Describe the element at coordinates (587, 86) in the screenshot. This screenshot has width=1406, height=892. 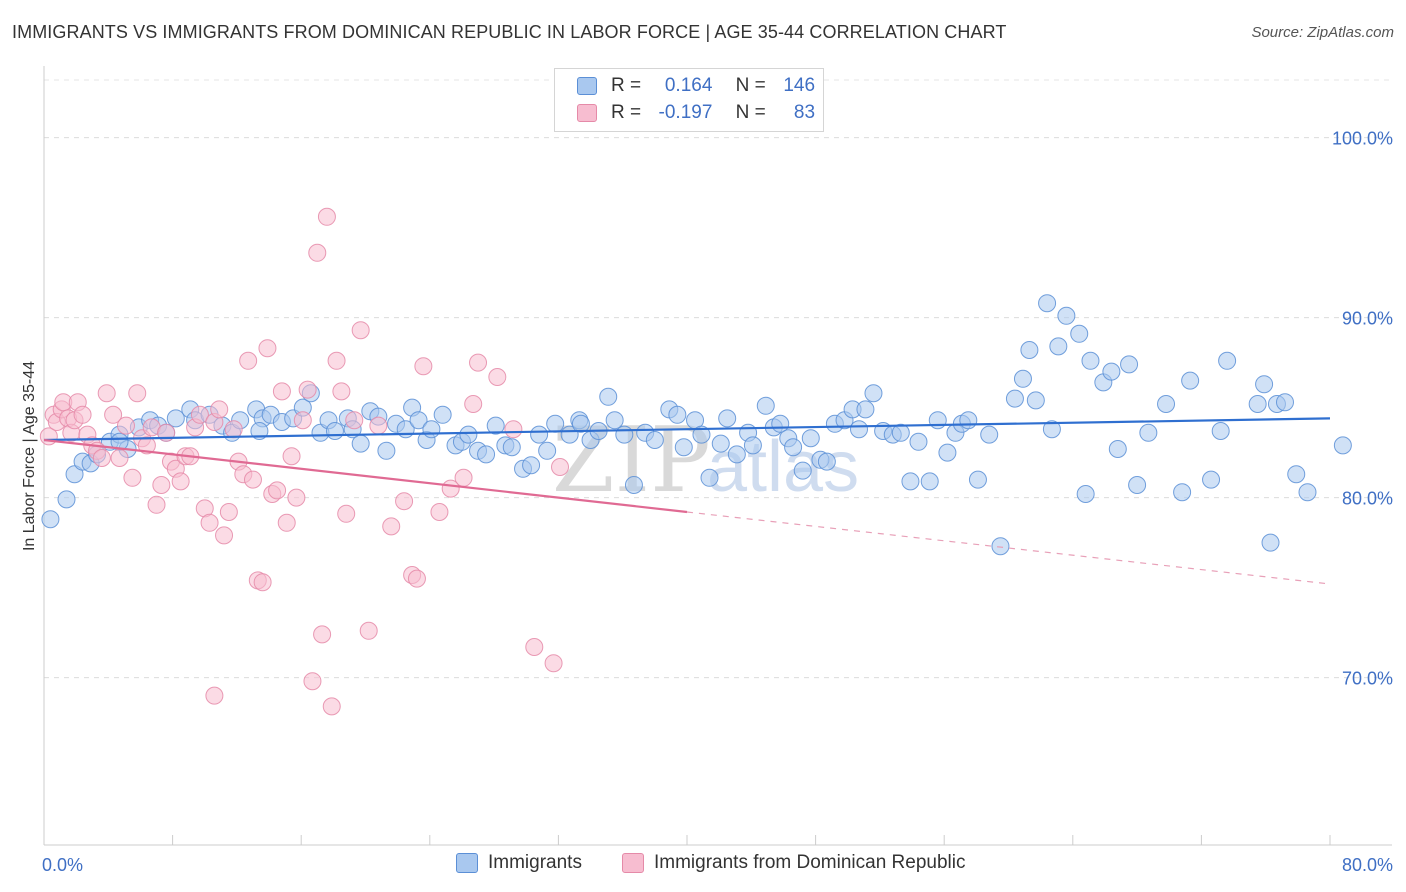
I see `legend-swatch-immigrants` at that location.